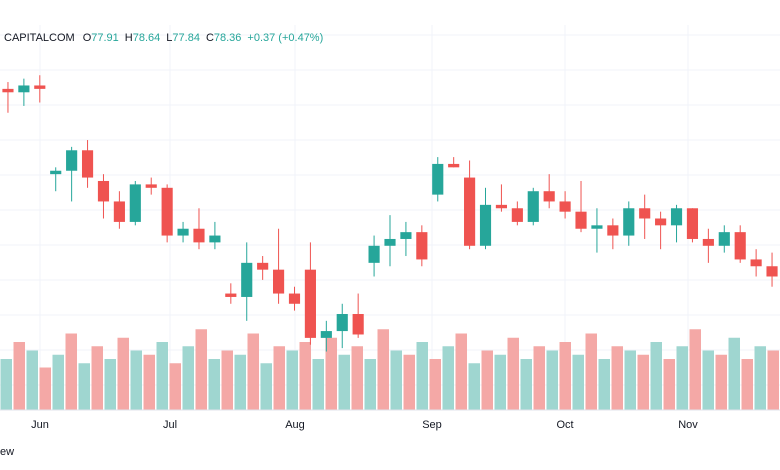 This screenshot has width=780, height=470. Describe the element at coordinates (186, 38) in the screenshot. I see `low-value: 77.84` at that location.